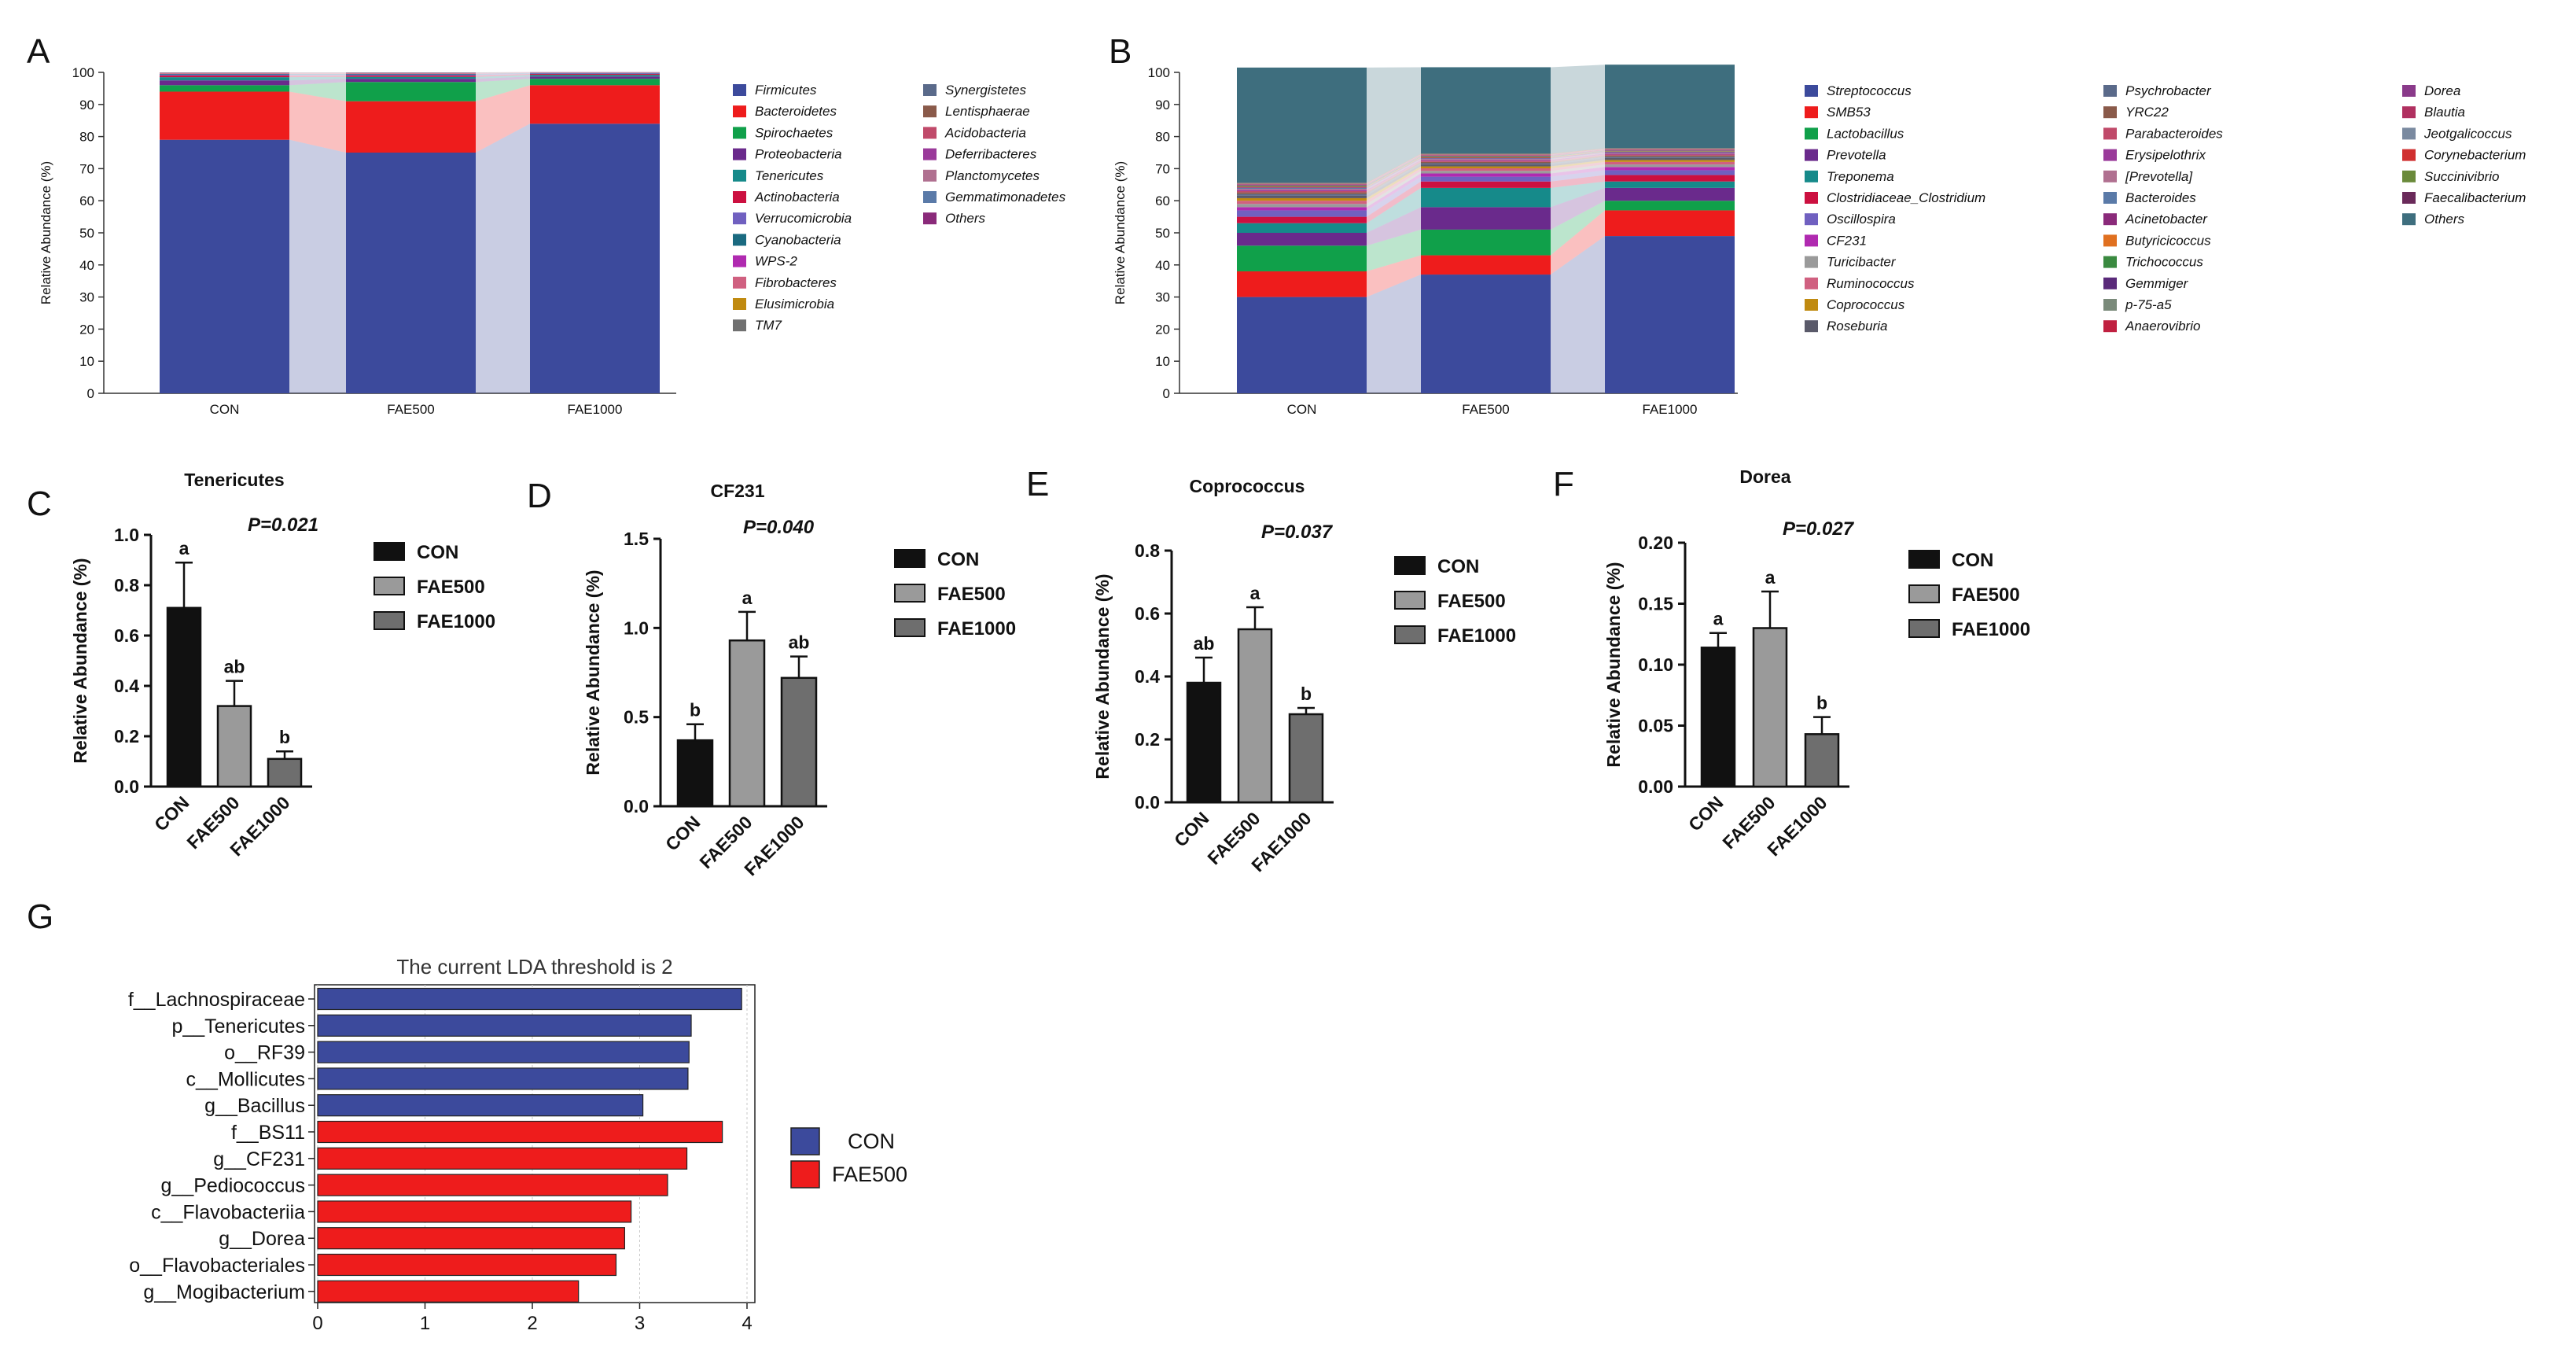  What do you see at coordinates (966, 218) in the screenshot?
I see `legend-label-others: Others` at bounding box center [966, 218].